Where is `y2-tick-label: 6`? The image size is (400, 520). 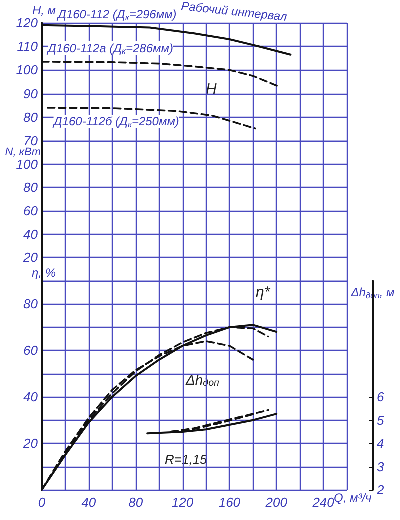
y2-tick-label: 6 is located at coordinates (381, 397).